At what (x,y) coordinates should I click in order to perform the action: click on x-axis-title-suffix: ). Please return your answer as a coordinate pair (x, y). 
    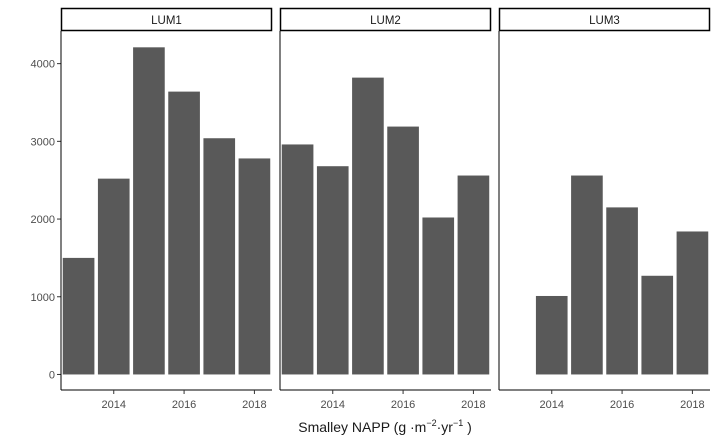
    Looking at the image, I should click on (467, 427).